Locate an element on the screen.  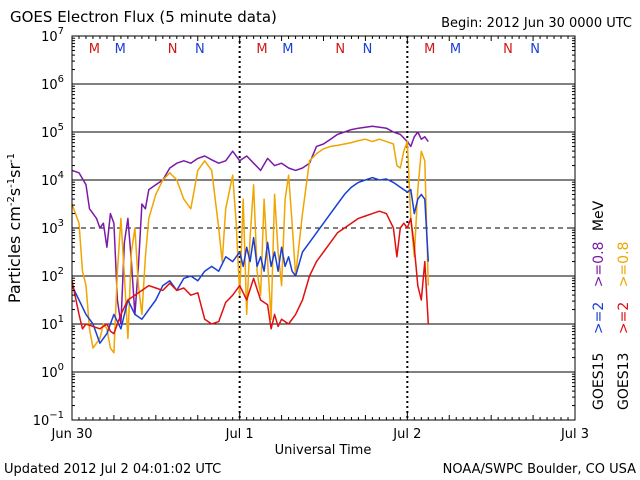
y-axis-label: Particles cm-2s-1sr-1 is located at coordinates (14, 228).